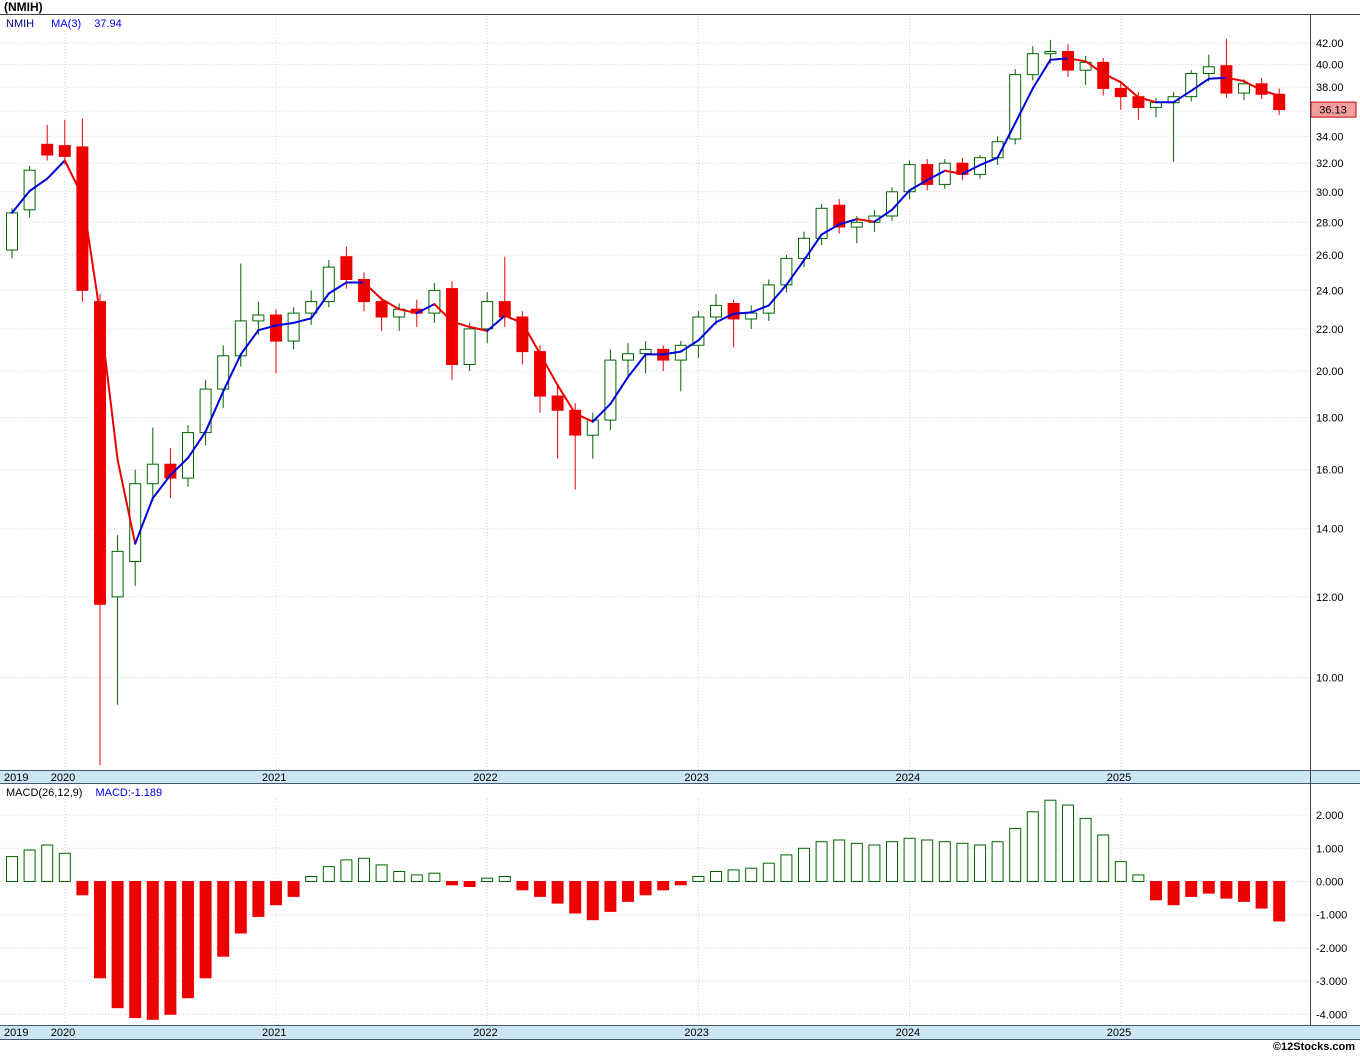  Describe the element at coordinates (1330, 471) in the screenshot. I see `price-axis-label: 16.00` at that location.